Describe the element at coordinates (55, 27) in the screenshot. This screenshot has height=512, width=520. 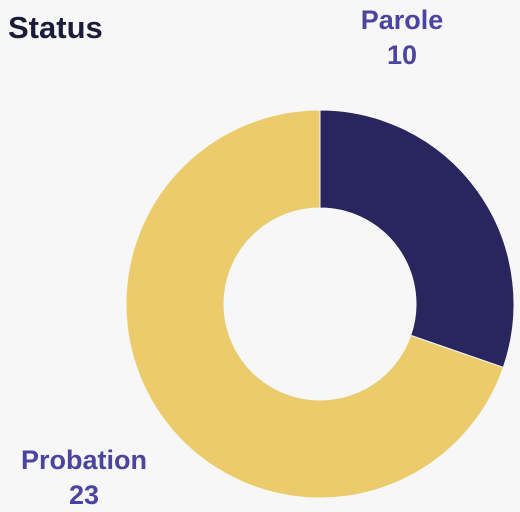
I see `chart-title: Status` at that location.